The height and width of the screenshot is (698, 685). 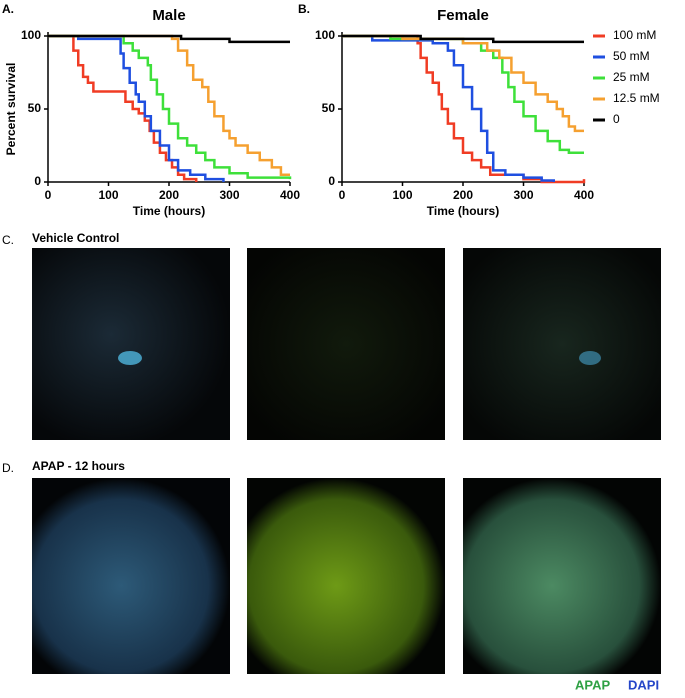 I want to click on legend-label: 25 mM, so click(x=631, y=77).